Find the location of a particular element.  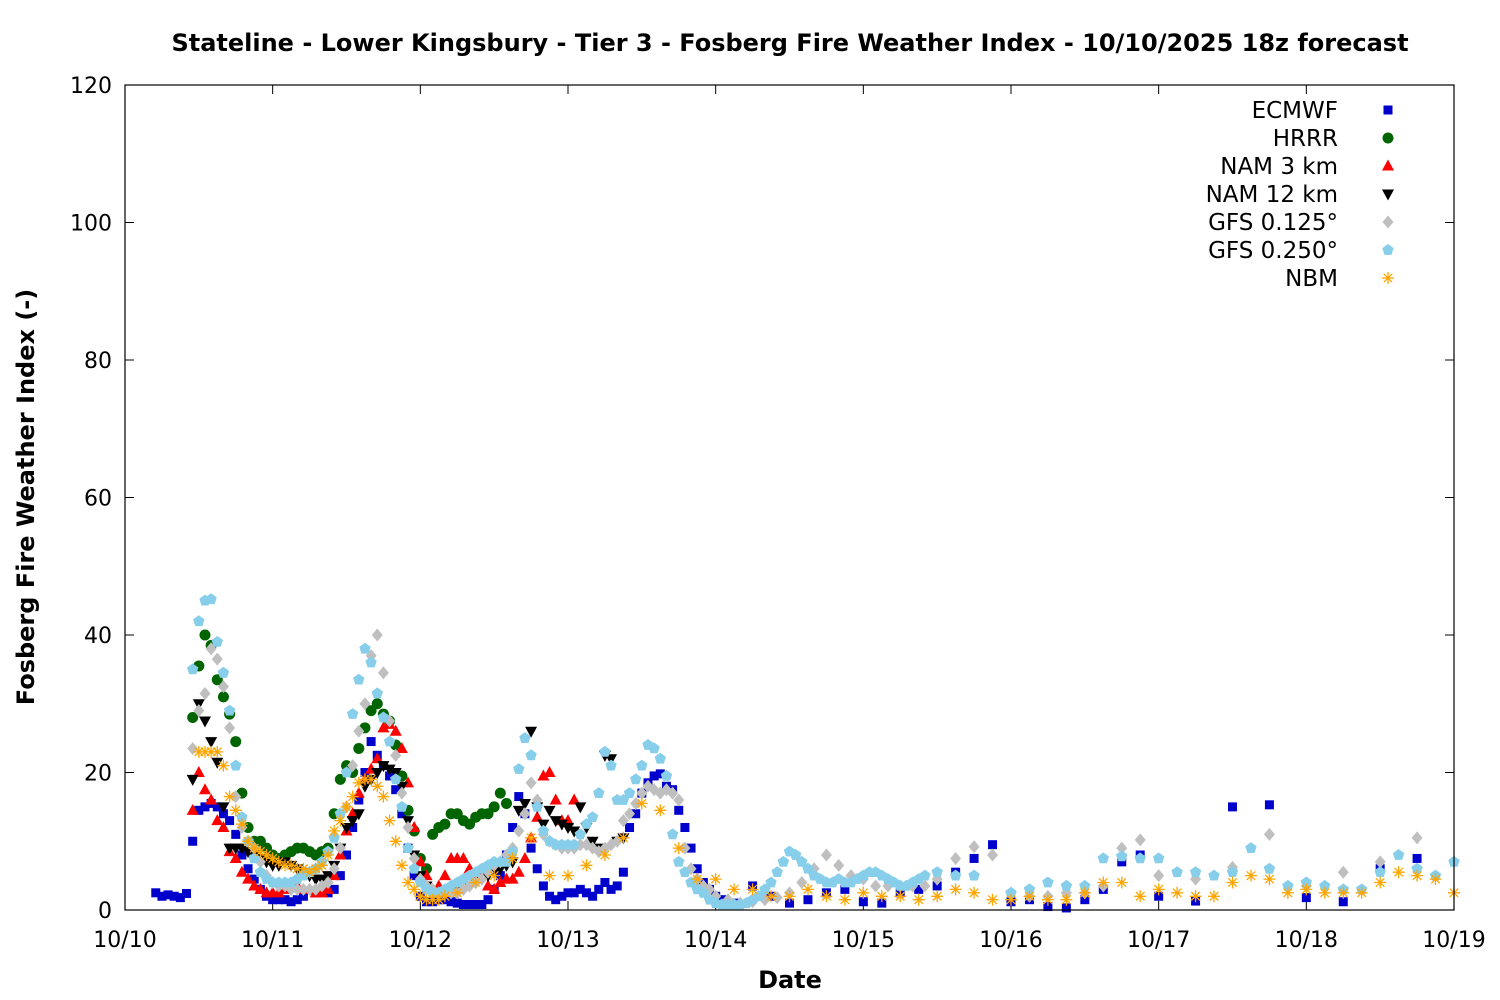

y-tick-label: 40 is located at coordinates (98, 636).